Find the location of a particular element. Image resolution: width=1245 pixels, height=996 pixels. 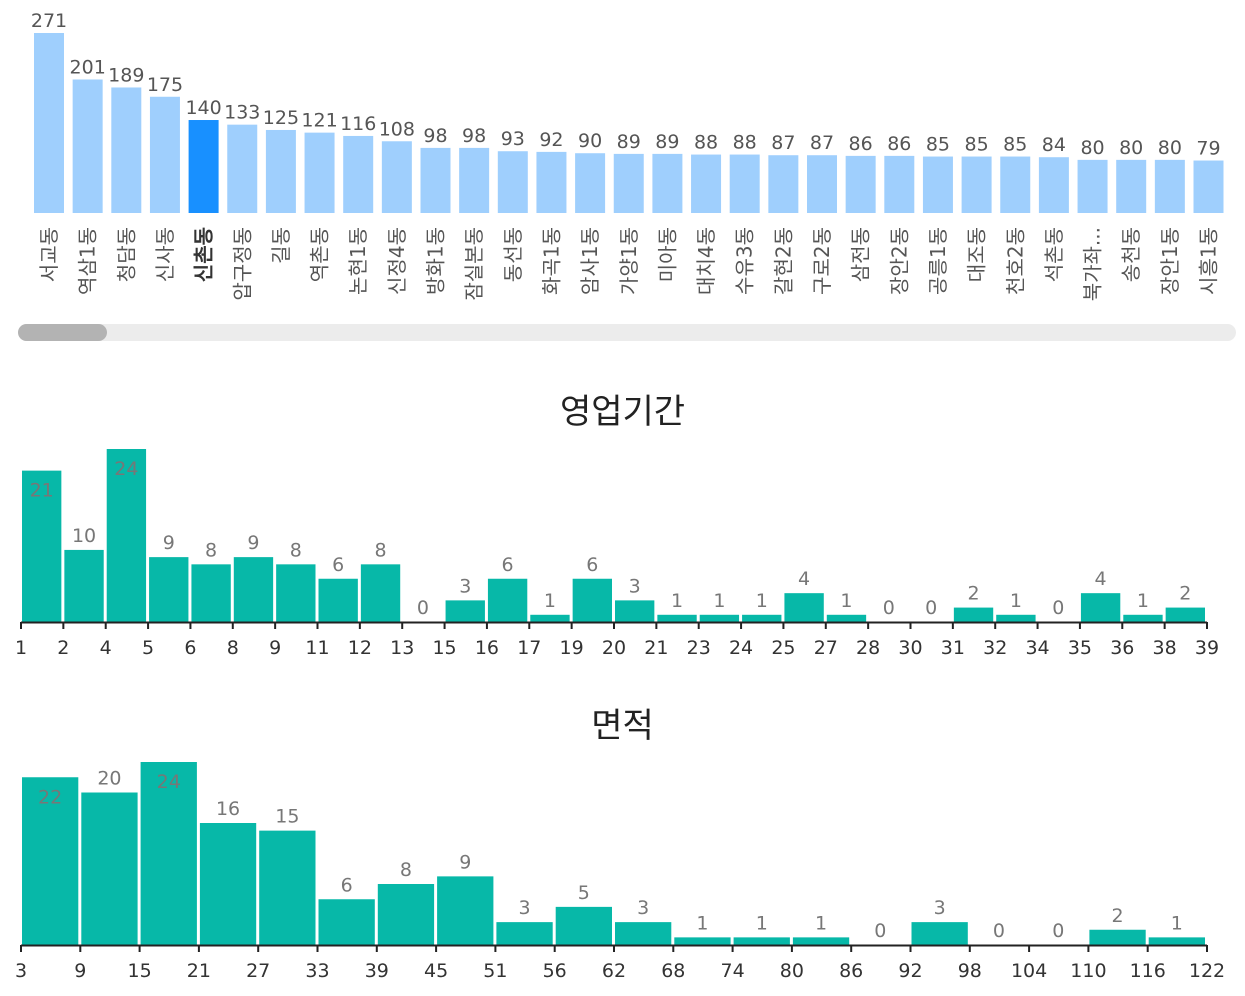

scrollbar-thumb is located at coordinates (62, 332).